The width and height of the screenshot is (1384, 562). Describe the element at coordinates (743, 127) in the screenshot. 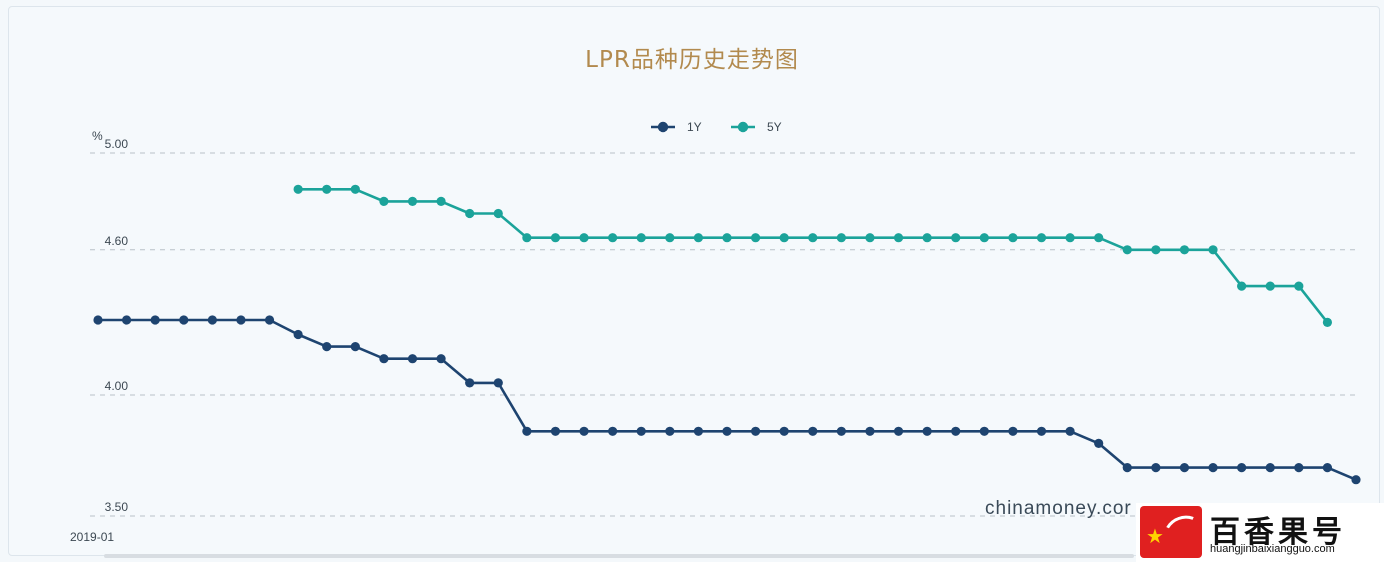

I see `legend-marker-5Y` at that location.